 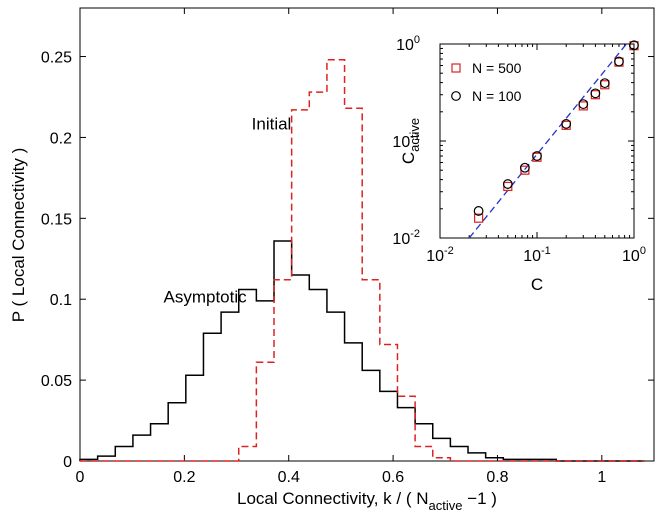 I want to click on x-tick-label: 0.4, so click(x=289, y=477).